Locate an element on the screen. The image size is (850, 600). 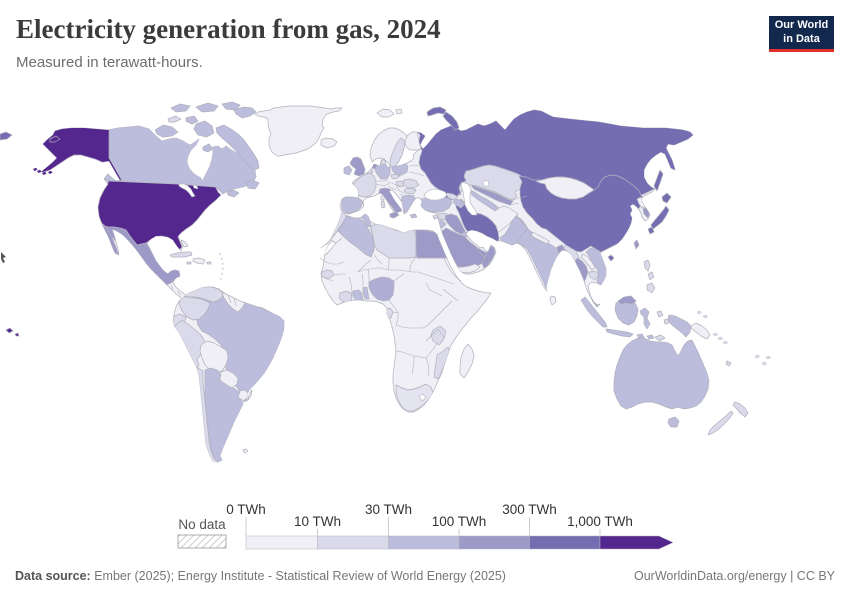
svg-text: 0 TWh is located at coordinates (246, 509).